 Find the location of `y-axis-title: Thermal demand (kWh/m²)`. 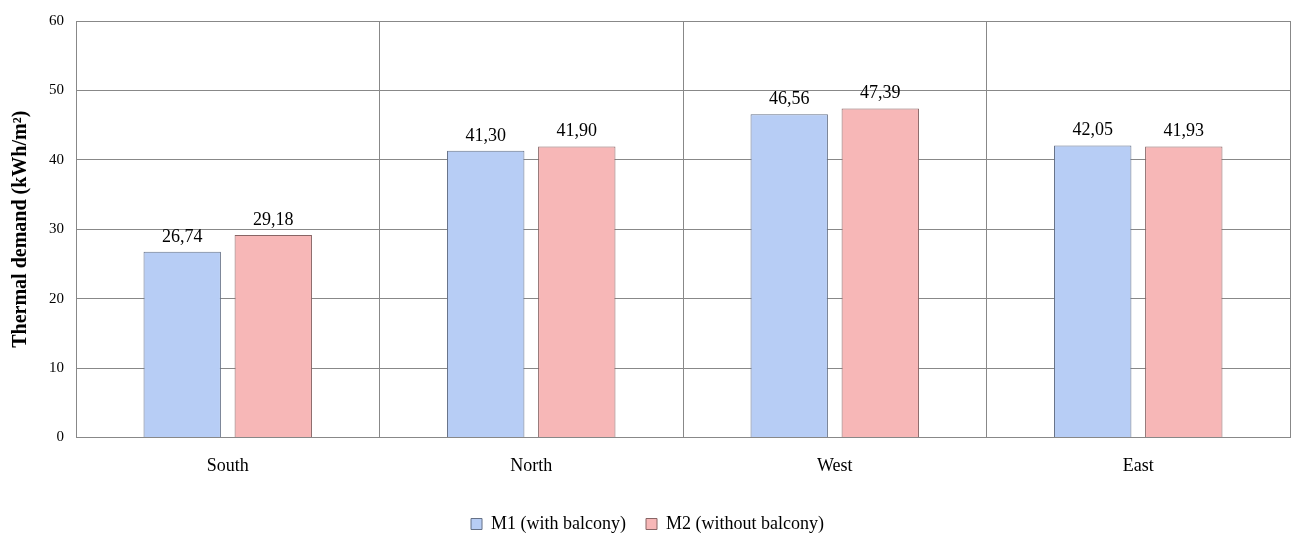

y-axis-title: Thermal demand (kWh/m²) is located at coordinates (20, 229).